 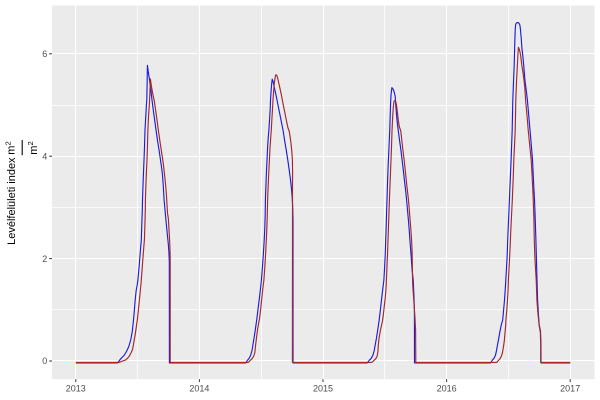 I want to click on svg-text: 6, so click(x=44, y=54).